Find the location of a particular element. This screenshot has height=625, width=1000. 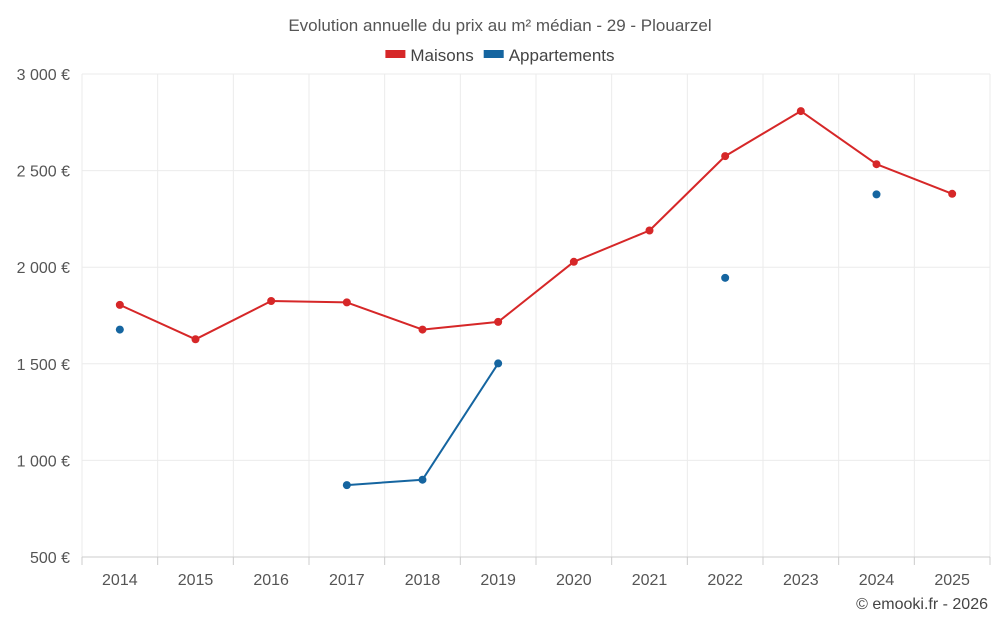

series-line-appartements is located at coordinates (423, 424).